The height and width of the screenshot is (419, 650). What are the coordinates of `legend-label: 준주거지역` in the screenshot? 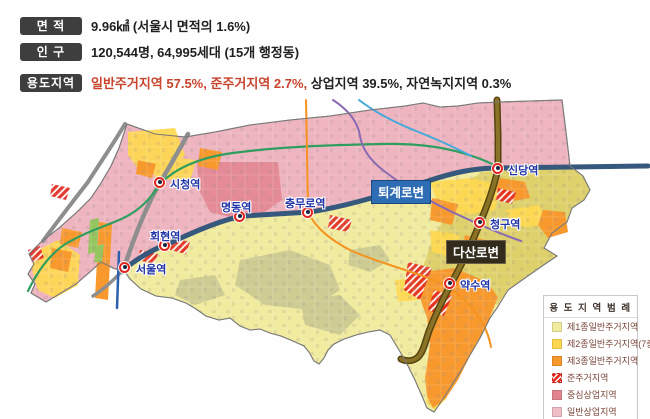 It's located at (588, 378).